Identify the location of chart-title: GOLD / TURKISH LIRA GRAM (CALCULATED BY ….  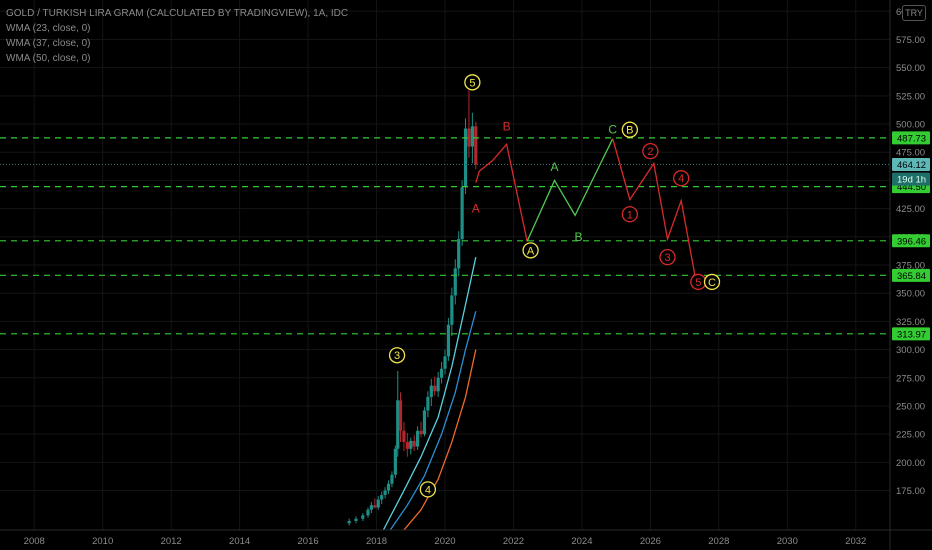
(177, 13).